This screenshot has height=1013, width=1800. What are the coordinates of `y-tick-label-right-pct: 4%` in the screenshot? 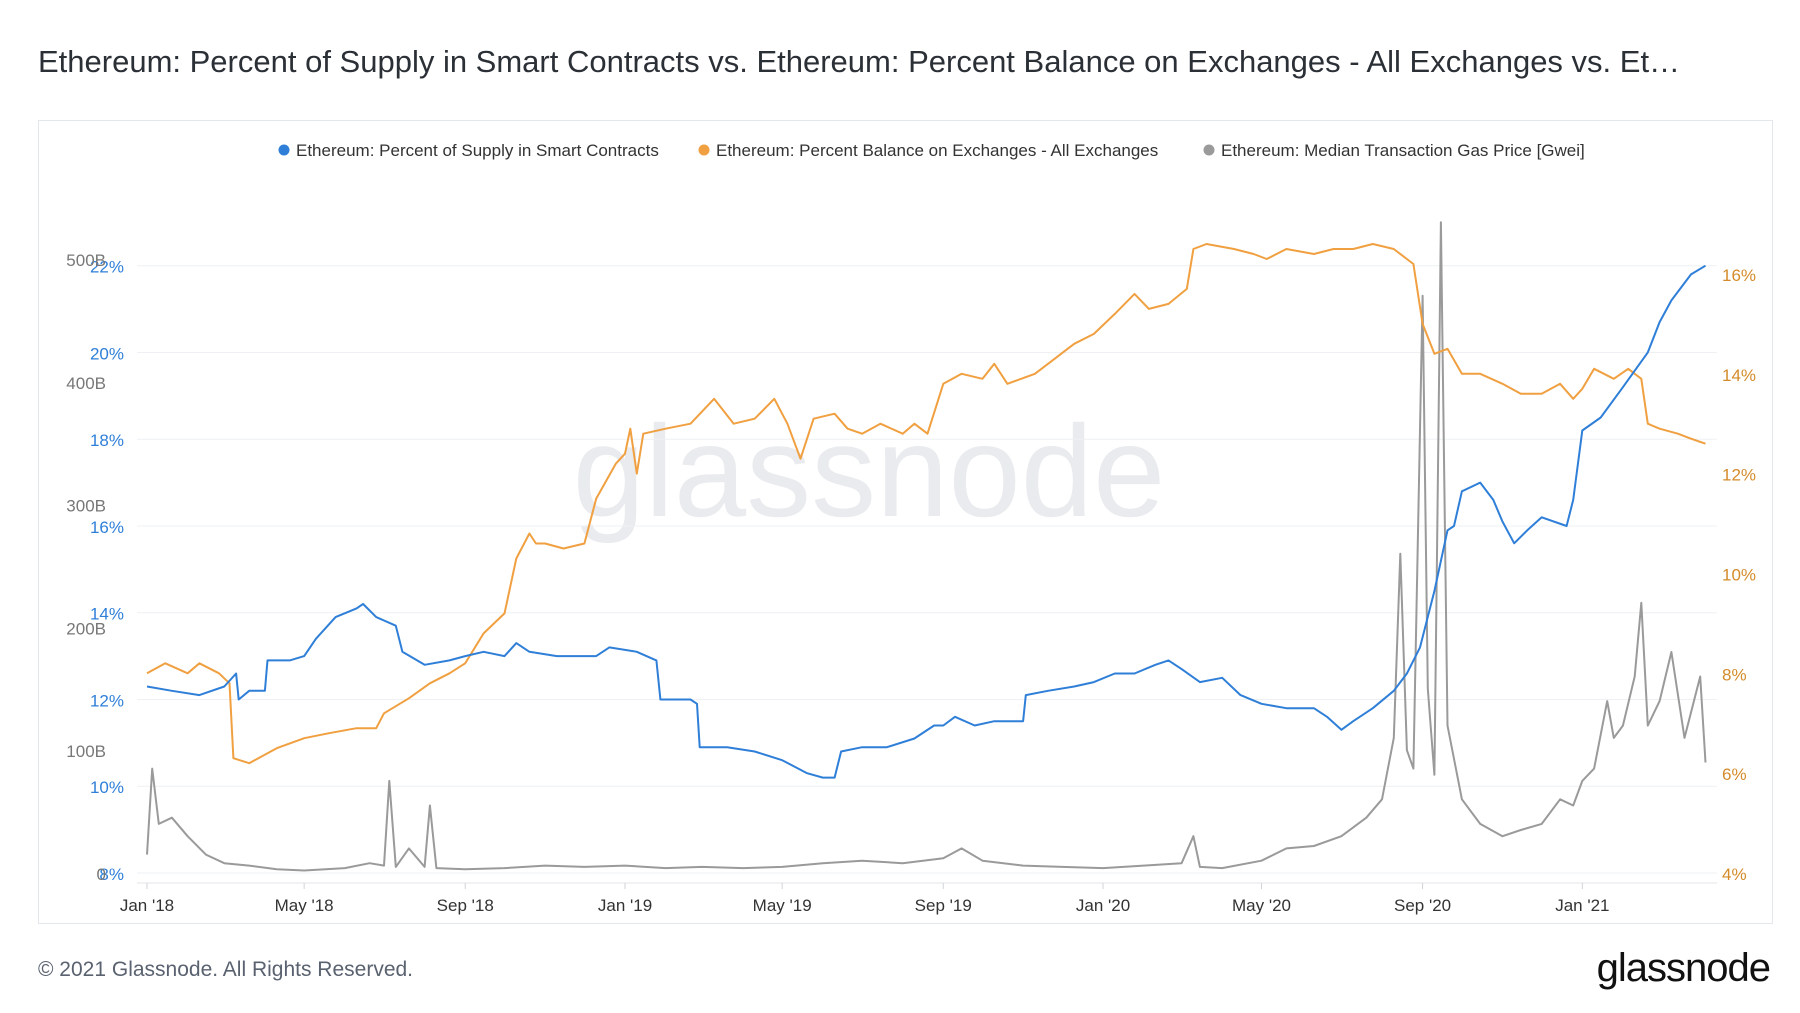 It's located at (1734, 874).